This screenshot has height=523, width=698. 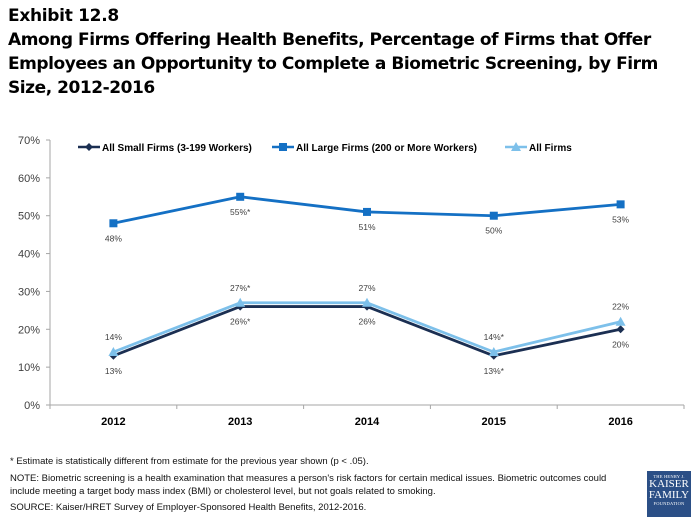 I want to click on series-line, so click(x=366, y=331).